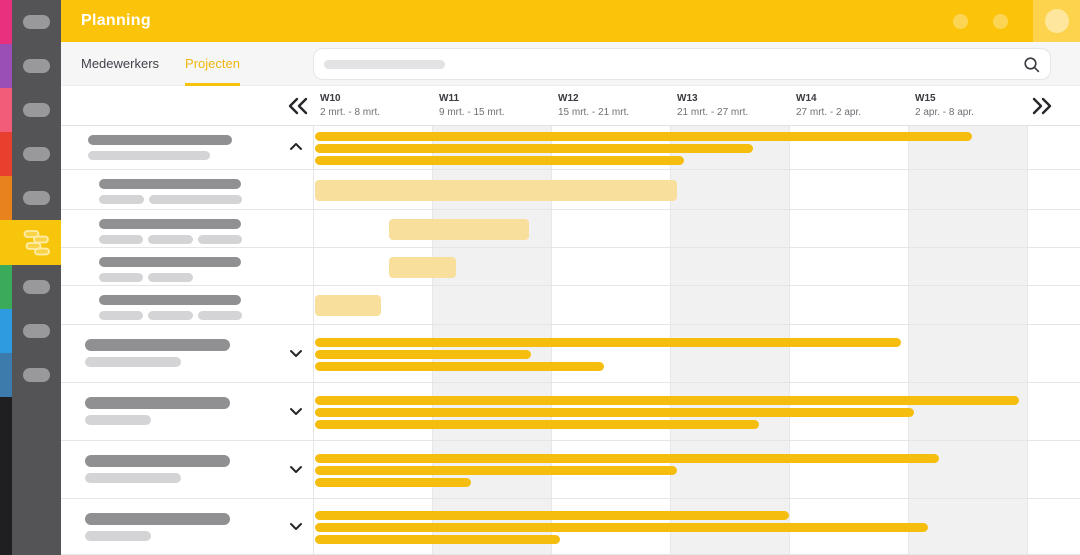  I want to click on week-date-range: 21 mrt. - 27 mrt., so click(713, 112).